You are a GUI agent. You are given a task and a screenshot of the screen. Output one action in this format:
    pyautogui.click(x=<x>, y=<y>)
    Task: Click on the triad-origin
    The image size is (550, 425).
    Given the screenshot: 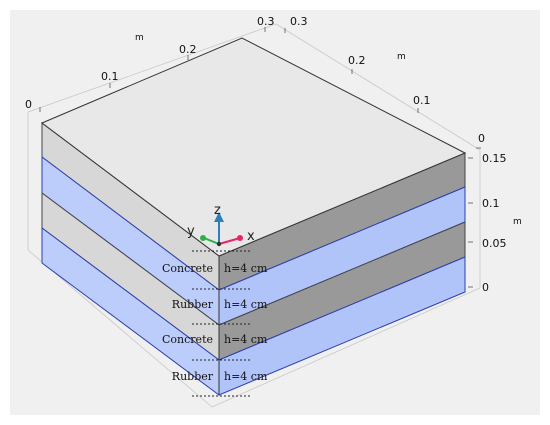 What is the action you would take?
    pyautogui.click(x=219, y=244)
    